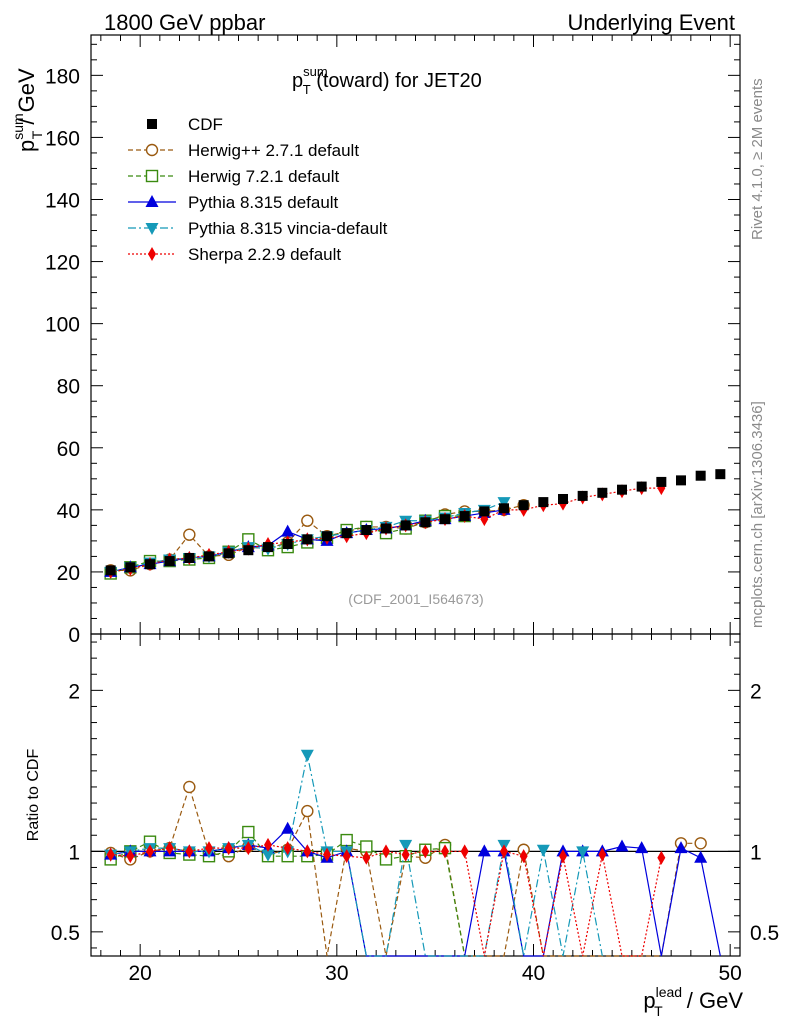 The height and width of the screenshot is (1024, 786). Describe the element at coordinates (757, 159) in the screenshot. I see `rivet-label-group: Rivet 4.1.0, ≥ 2M events` at that location.